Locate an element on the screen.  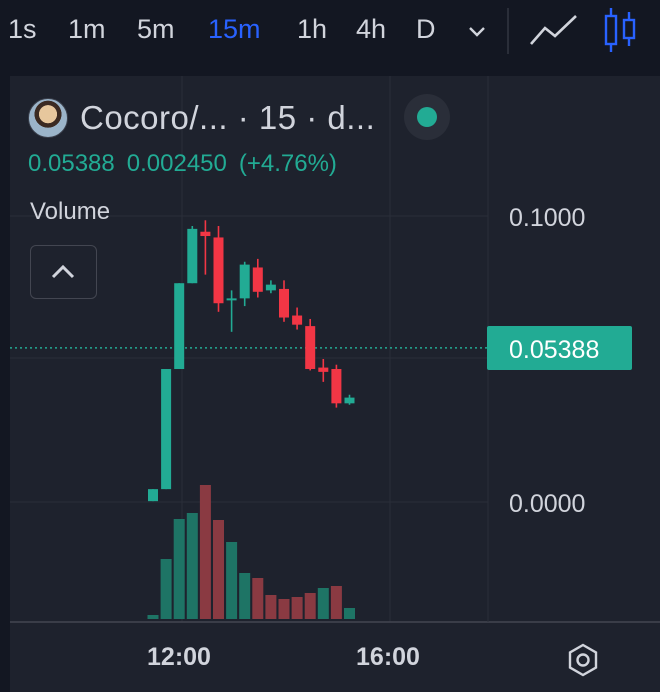
collapse-legend-button is located at coordinates (63, 272).